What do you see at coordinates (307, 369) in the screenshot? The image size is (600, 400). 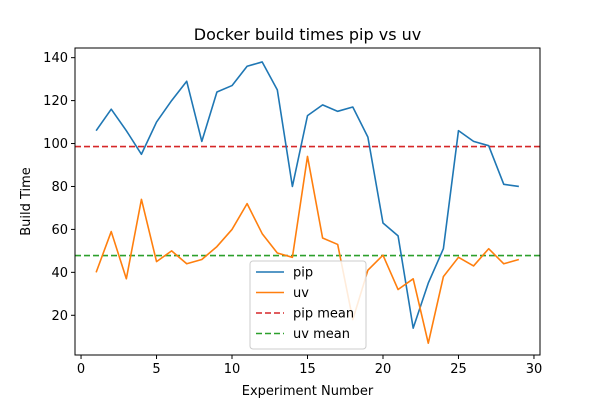 I see `x-tick-label: 15` at bounding box center [307, 369].